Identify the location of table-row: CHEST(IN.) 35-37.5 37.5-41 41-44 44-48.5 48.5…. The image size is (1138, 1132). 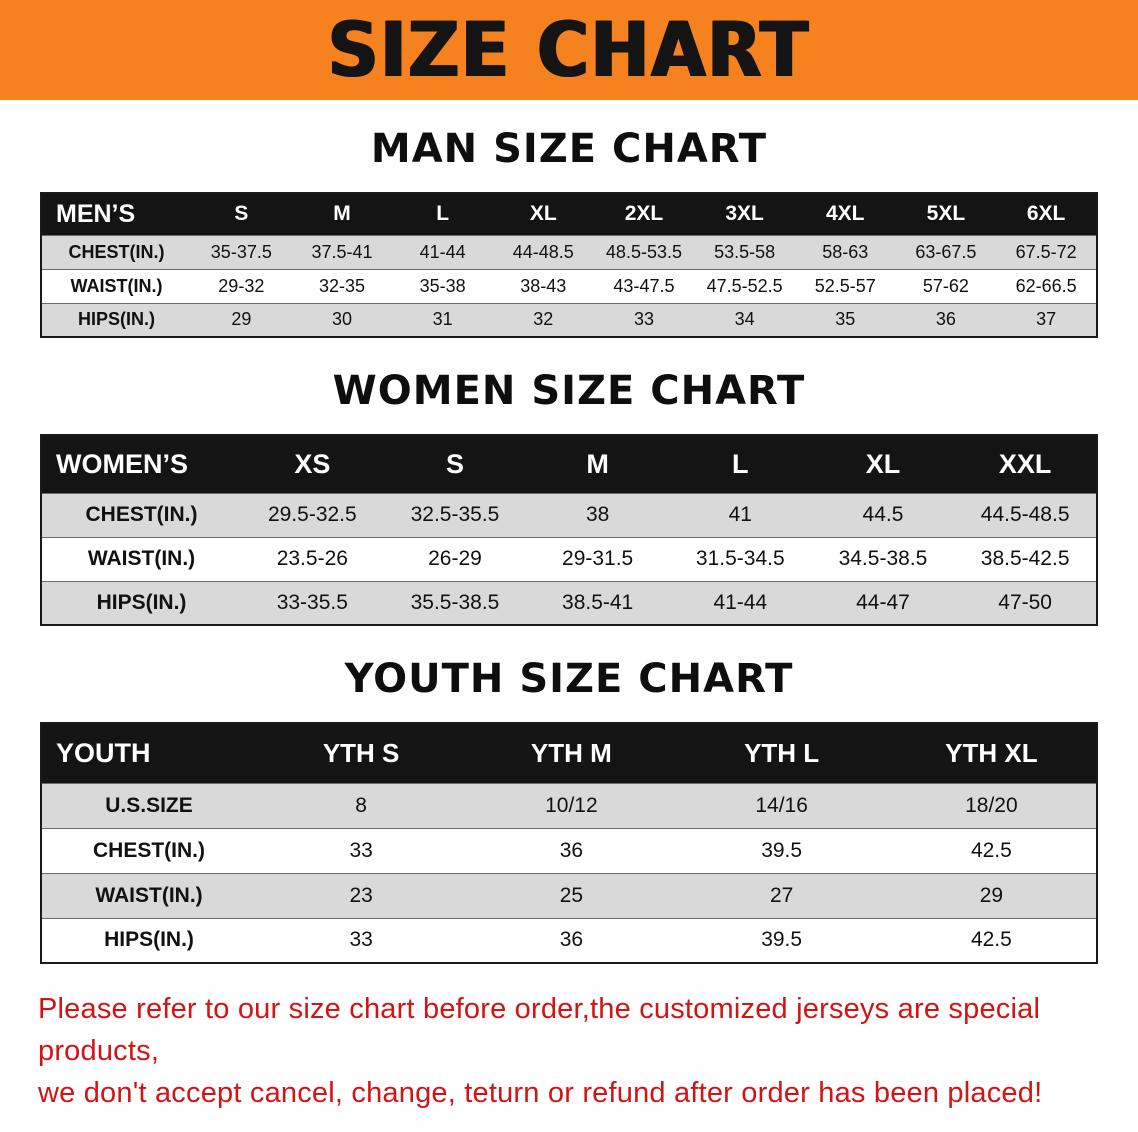
(569, 252).